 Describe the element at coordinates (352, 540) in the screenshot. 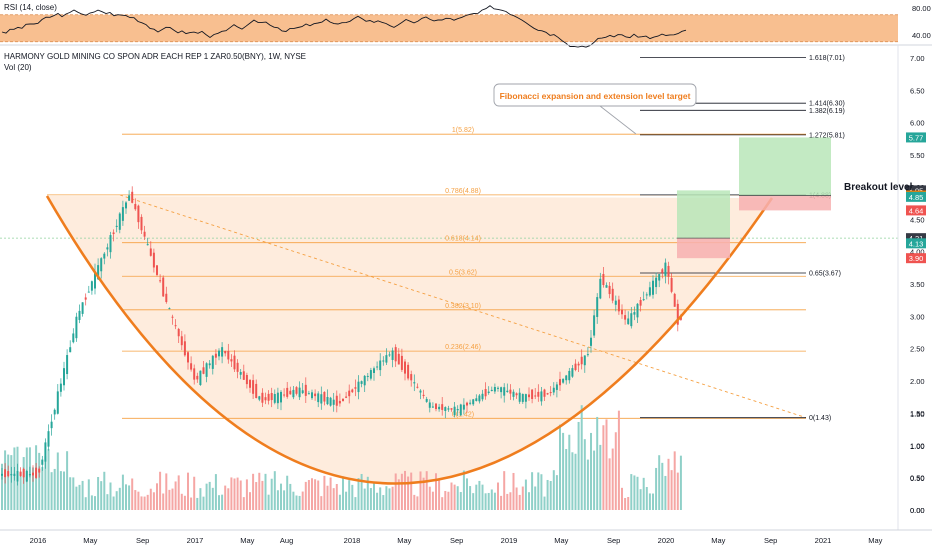

I see `time-tick-label: 2018` at that location.